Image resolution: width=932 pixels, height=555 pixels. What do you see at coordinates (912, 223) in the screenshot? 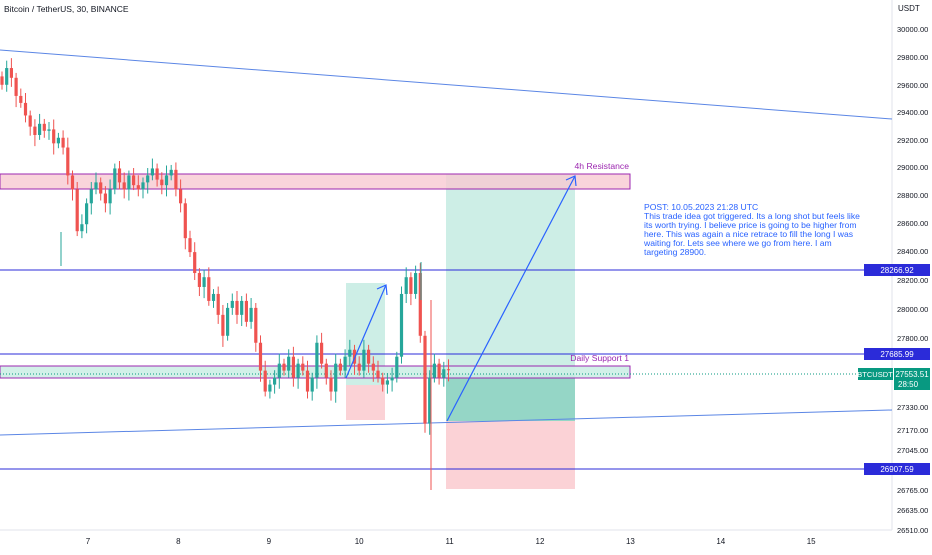
I see `price-tick-label: 28600.00` at bounding box center [912, 223].